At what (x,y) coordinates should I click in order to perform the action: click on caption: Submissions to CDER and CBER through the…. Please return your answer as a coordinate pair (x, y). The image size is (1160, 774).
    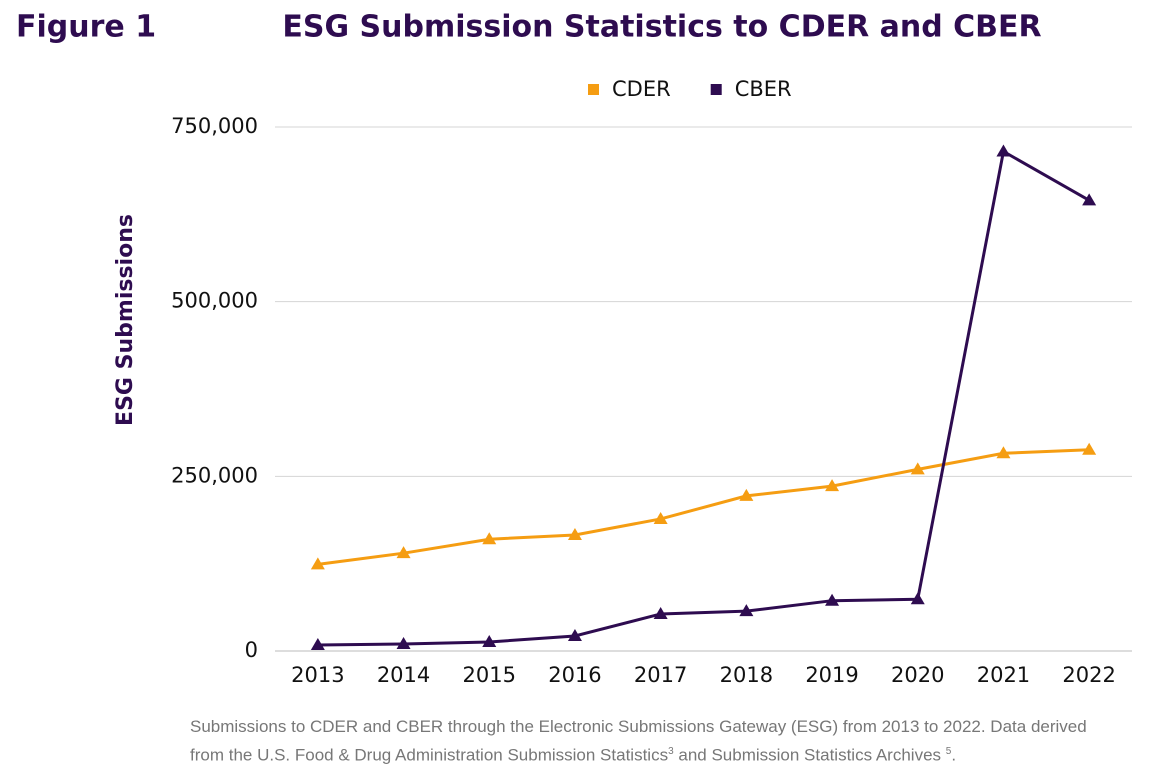
    Looking at the image, I should click on (655, 741).